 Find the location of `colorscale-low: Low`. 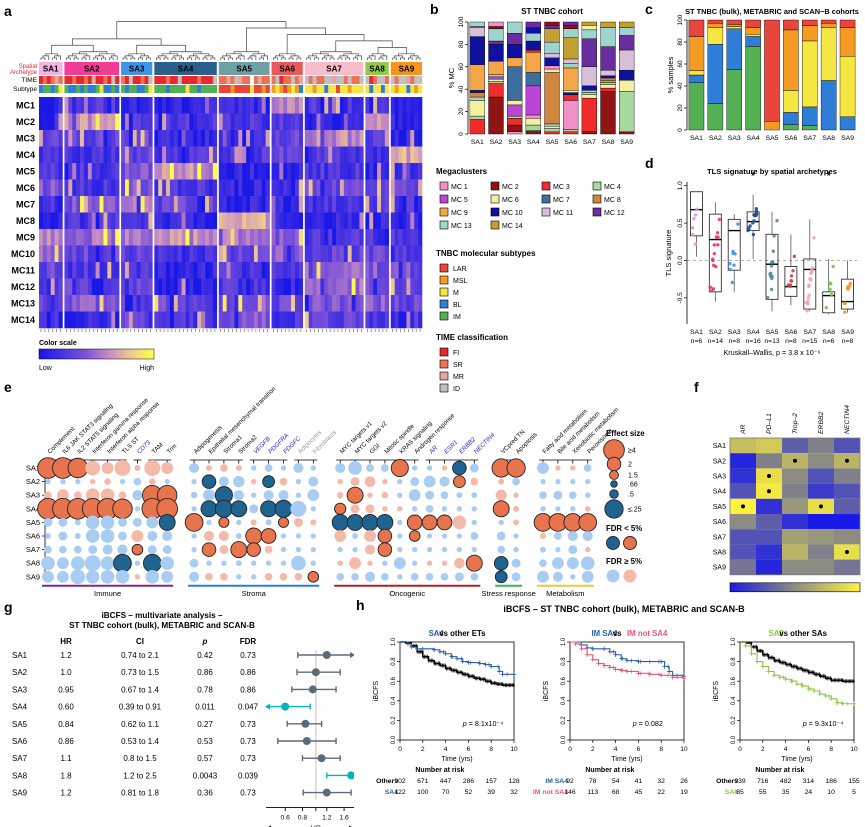

colorscale-low: Low is located at coordinates (46, 368).